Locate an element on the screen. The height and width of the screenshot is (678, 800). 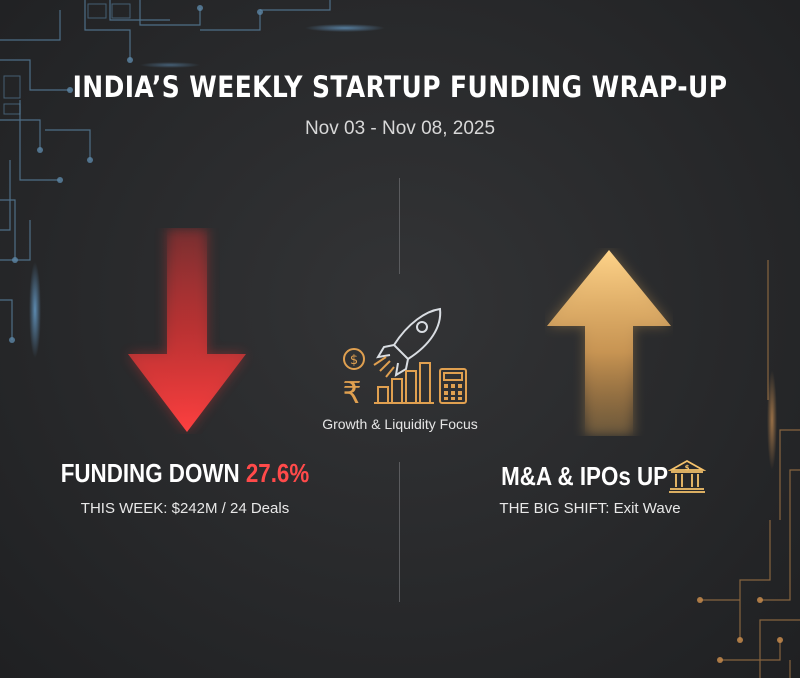
rupee-icon: ₹ is located at coordinates (351, 391).